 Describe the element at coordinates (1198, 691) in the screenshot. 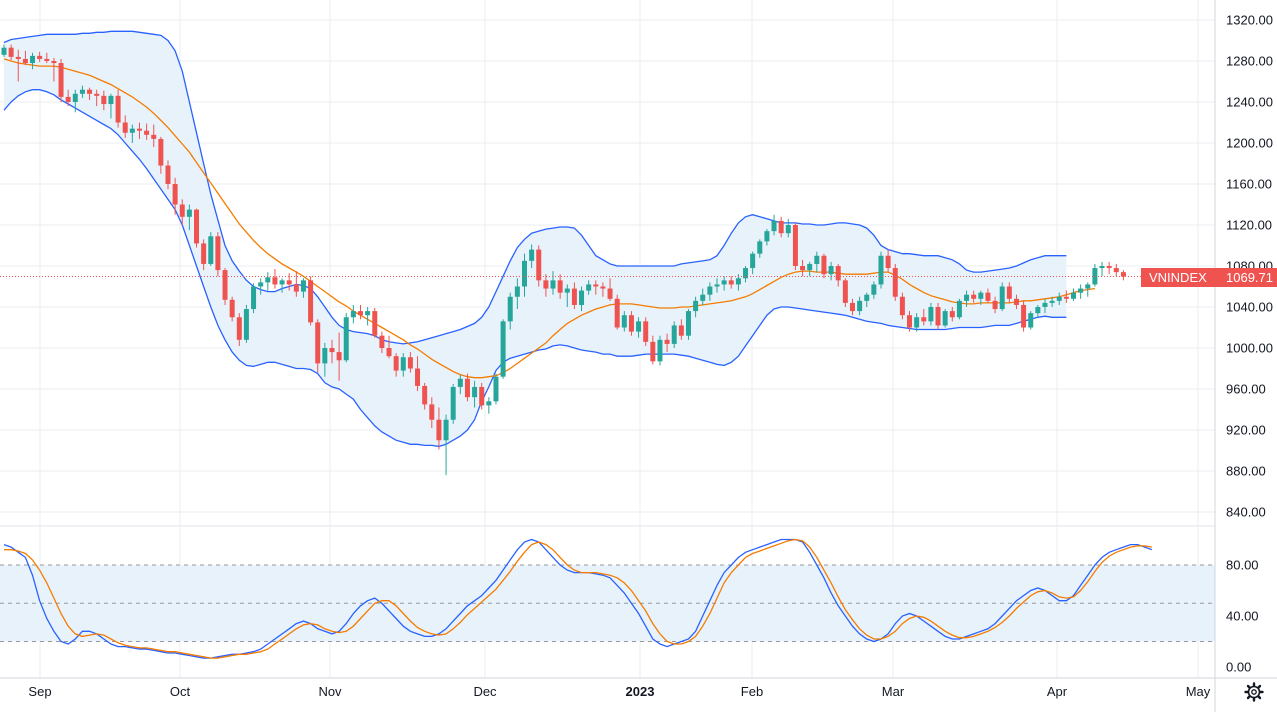

I see `time-tick-label: May` at that location.